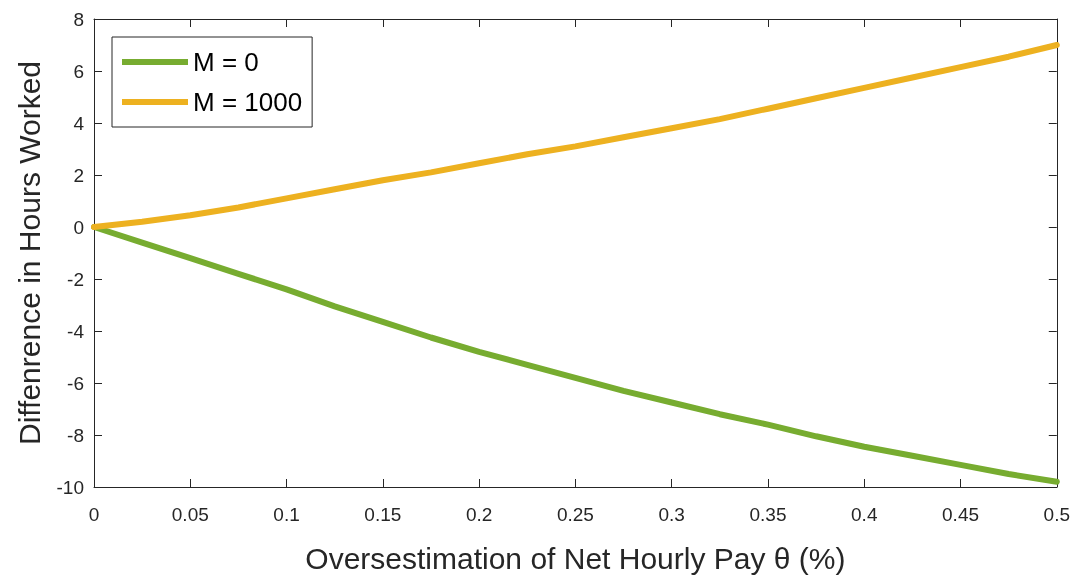 The image size is (1073, 578). Describe the element at coordinates (78, 175) in the screenshot. I see `y-tick-label: 2` at that location.